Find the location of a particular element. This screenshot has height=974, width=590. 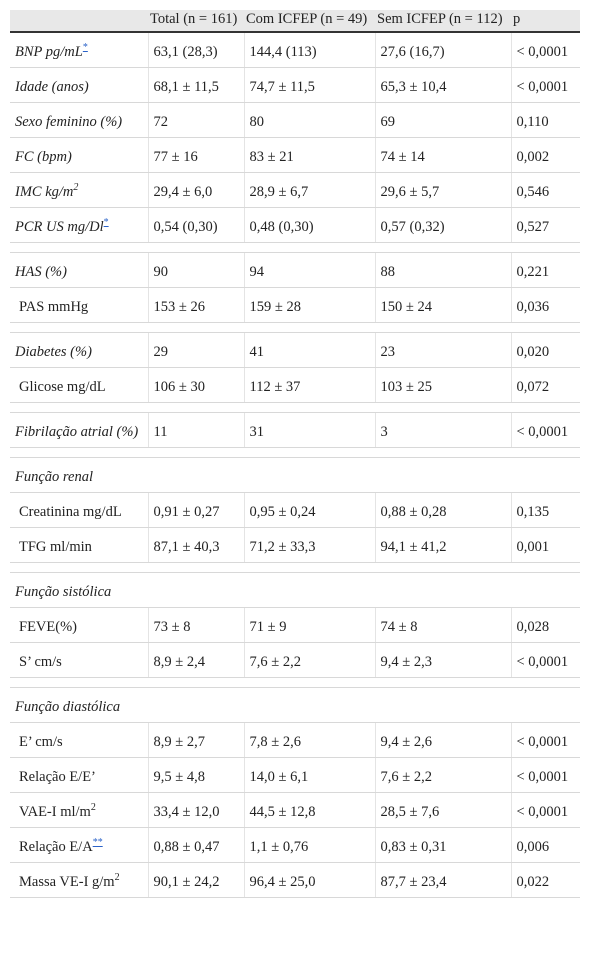

row-label: Idade (anos) is located at coordinates (79, 85).